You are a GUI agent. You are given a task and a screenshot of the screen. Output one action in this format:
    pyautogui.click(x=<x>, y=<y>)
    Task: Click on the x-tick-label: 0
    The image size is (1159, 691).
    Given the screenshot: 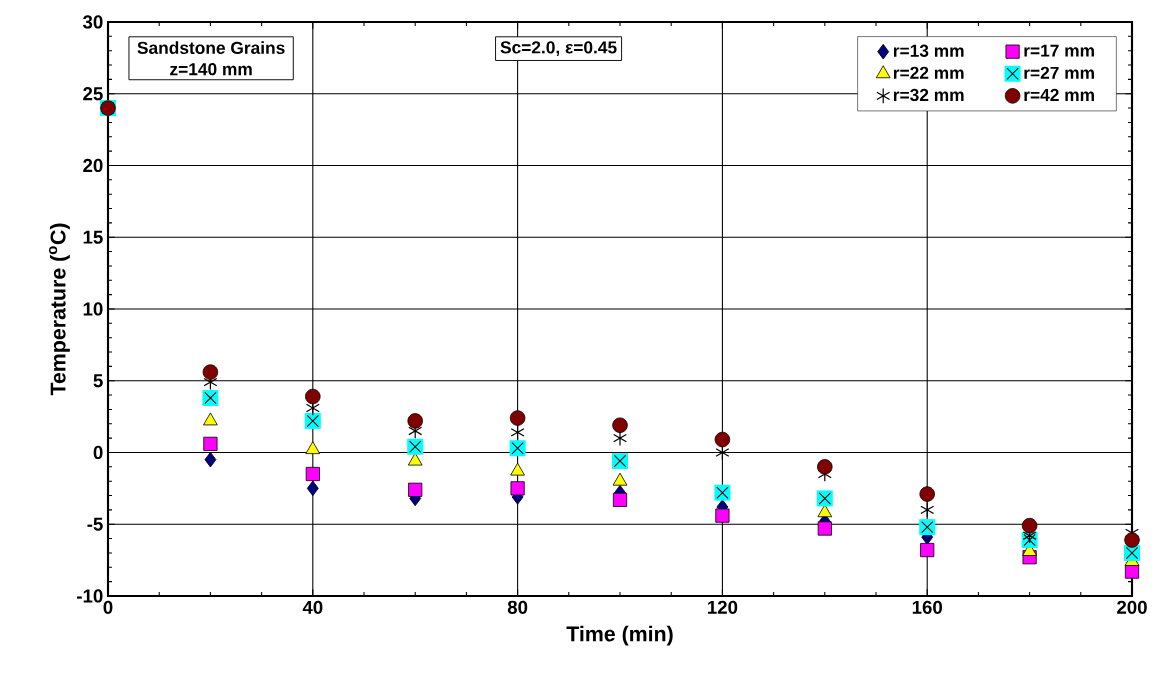 What is the action you would take?
    pyautogui.click(x=108, y=607)
    